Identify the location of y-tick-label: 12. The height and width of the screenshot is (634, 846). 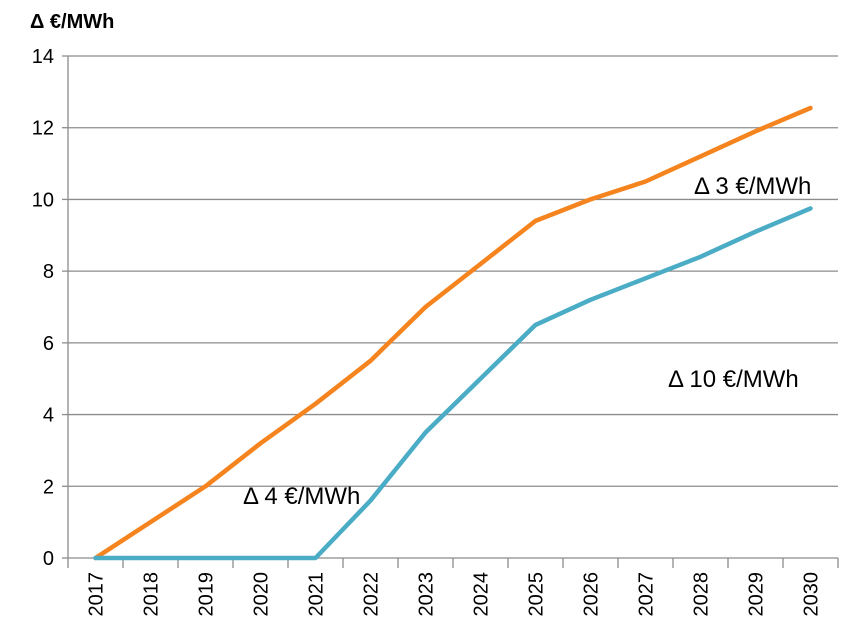
(43, 129).